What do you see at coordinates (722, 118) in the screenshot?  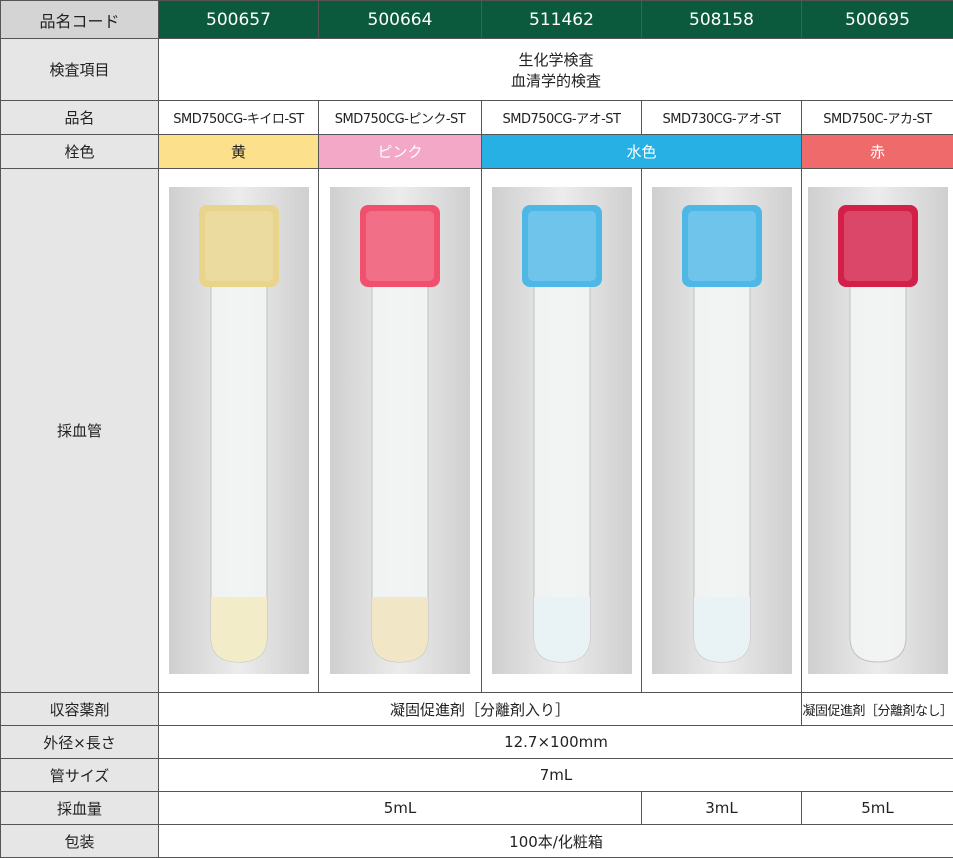 I see `cell: SMD730CG-アオ-ST` at bounding box center [722, 118].